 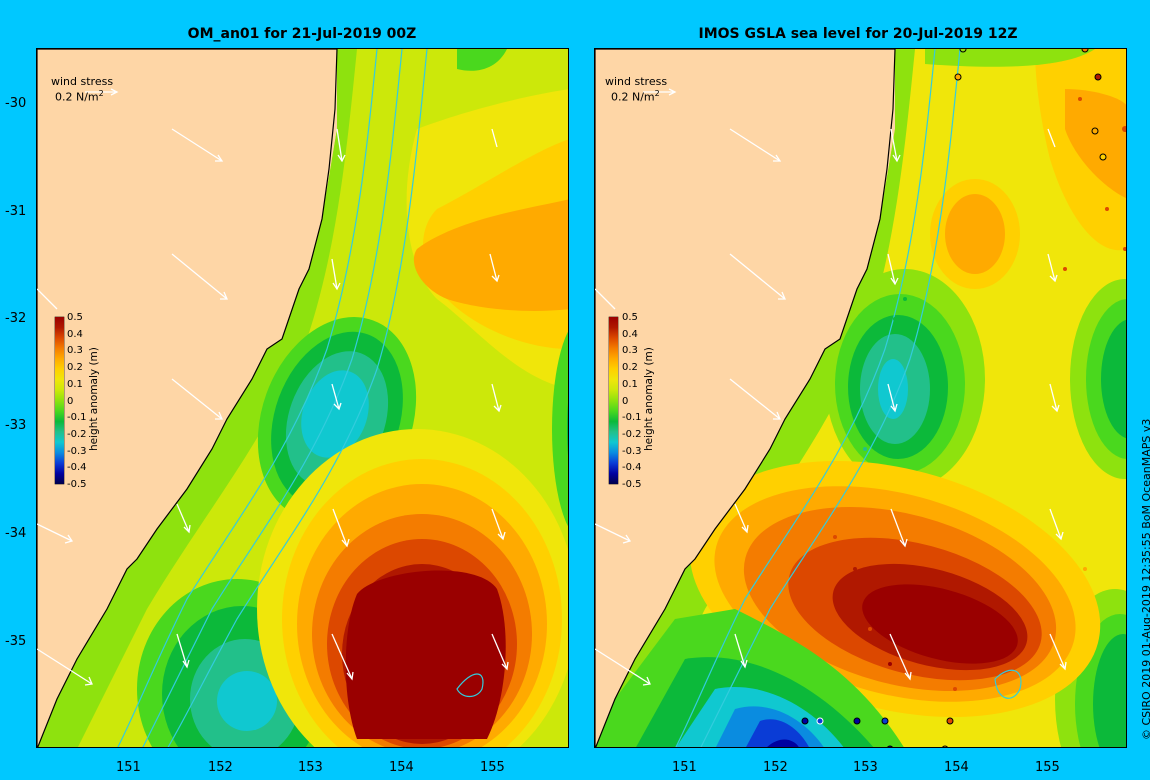 What do you see at coordinates (16, 211) in the screenshot?
I see `y-tick: -31` at bounding box center [16, 211].